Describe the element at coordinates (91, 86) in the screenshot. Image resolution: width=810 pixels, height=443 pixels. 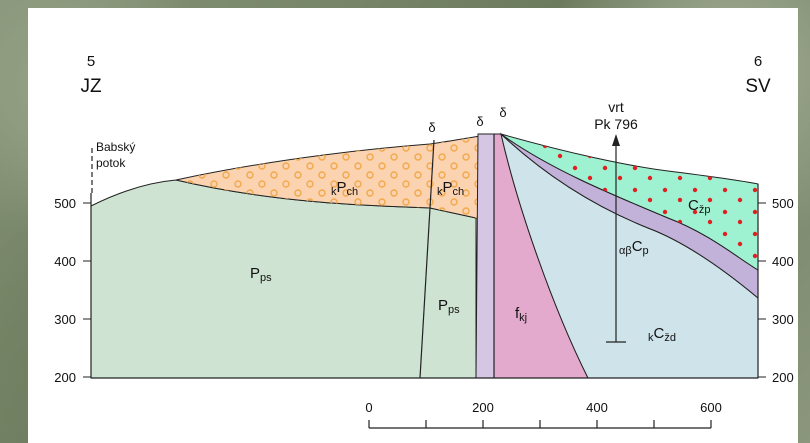
I see `left-endpoint-code: JZ` at that location.